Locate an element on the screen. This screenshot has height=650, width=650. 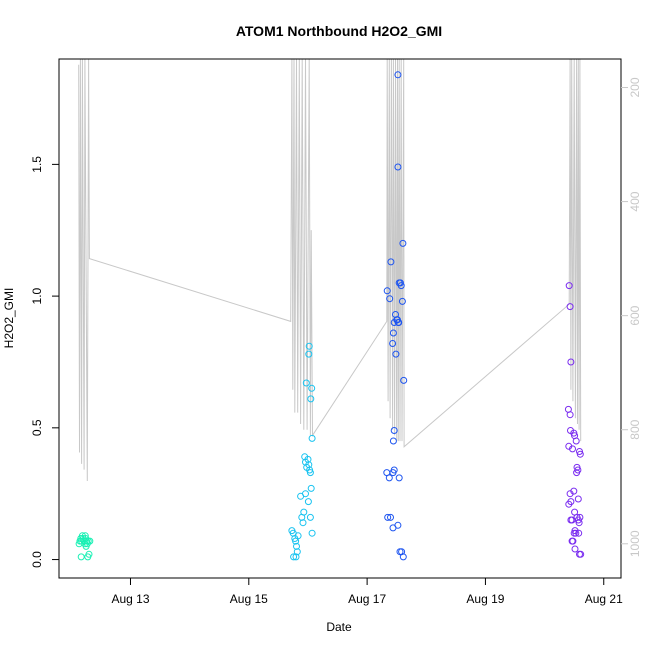
y-tick-label: 1.0 is located at coordinates (37, 295).